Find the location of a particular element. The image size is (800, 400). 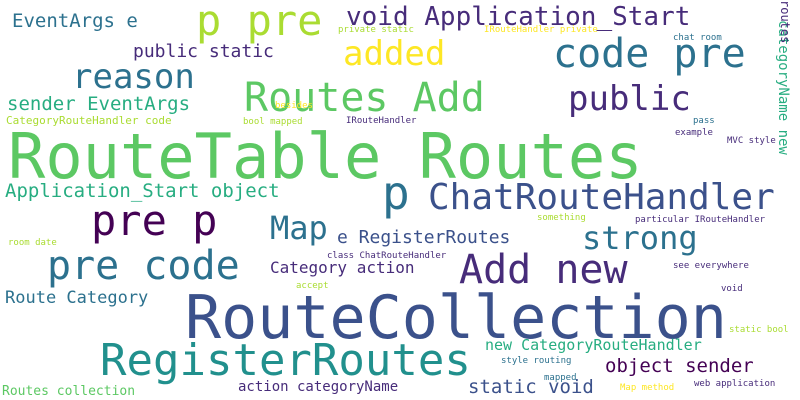

word-iroutehandler: IRouteHandler is located at coordinates (381, 121).